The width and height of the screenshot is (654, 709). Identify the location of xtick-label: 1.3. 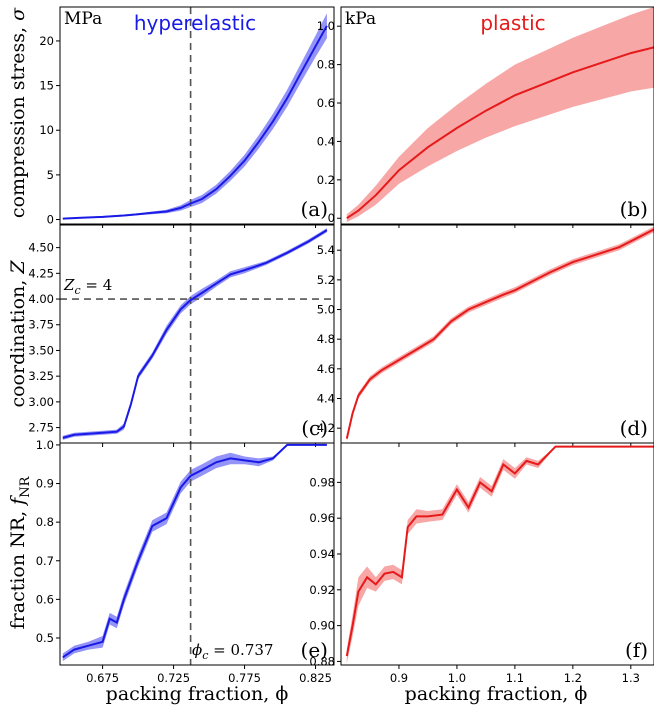
(631, 678).